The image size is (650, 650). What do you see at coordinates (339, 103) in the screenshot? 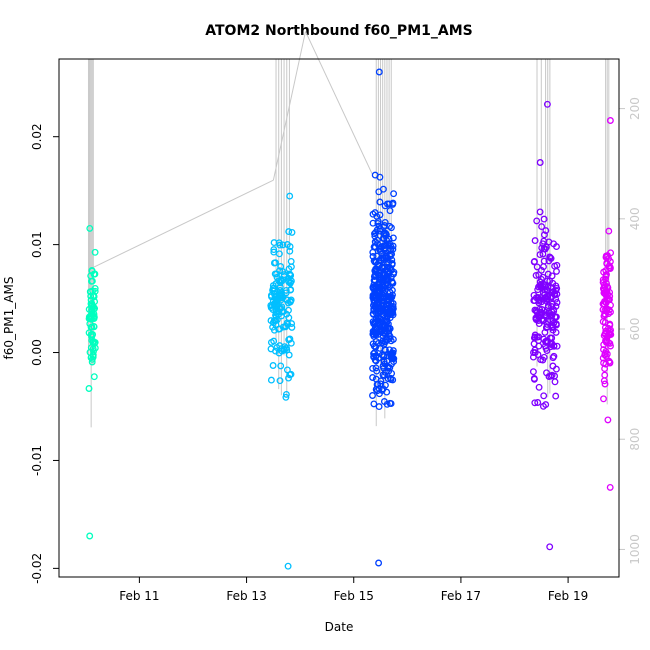
I see `altitude-trace-segment` at bounding box center [339, 103].